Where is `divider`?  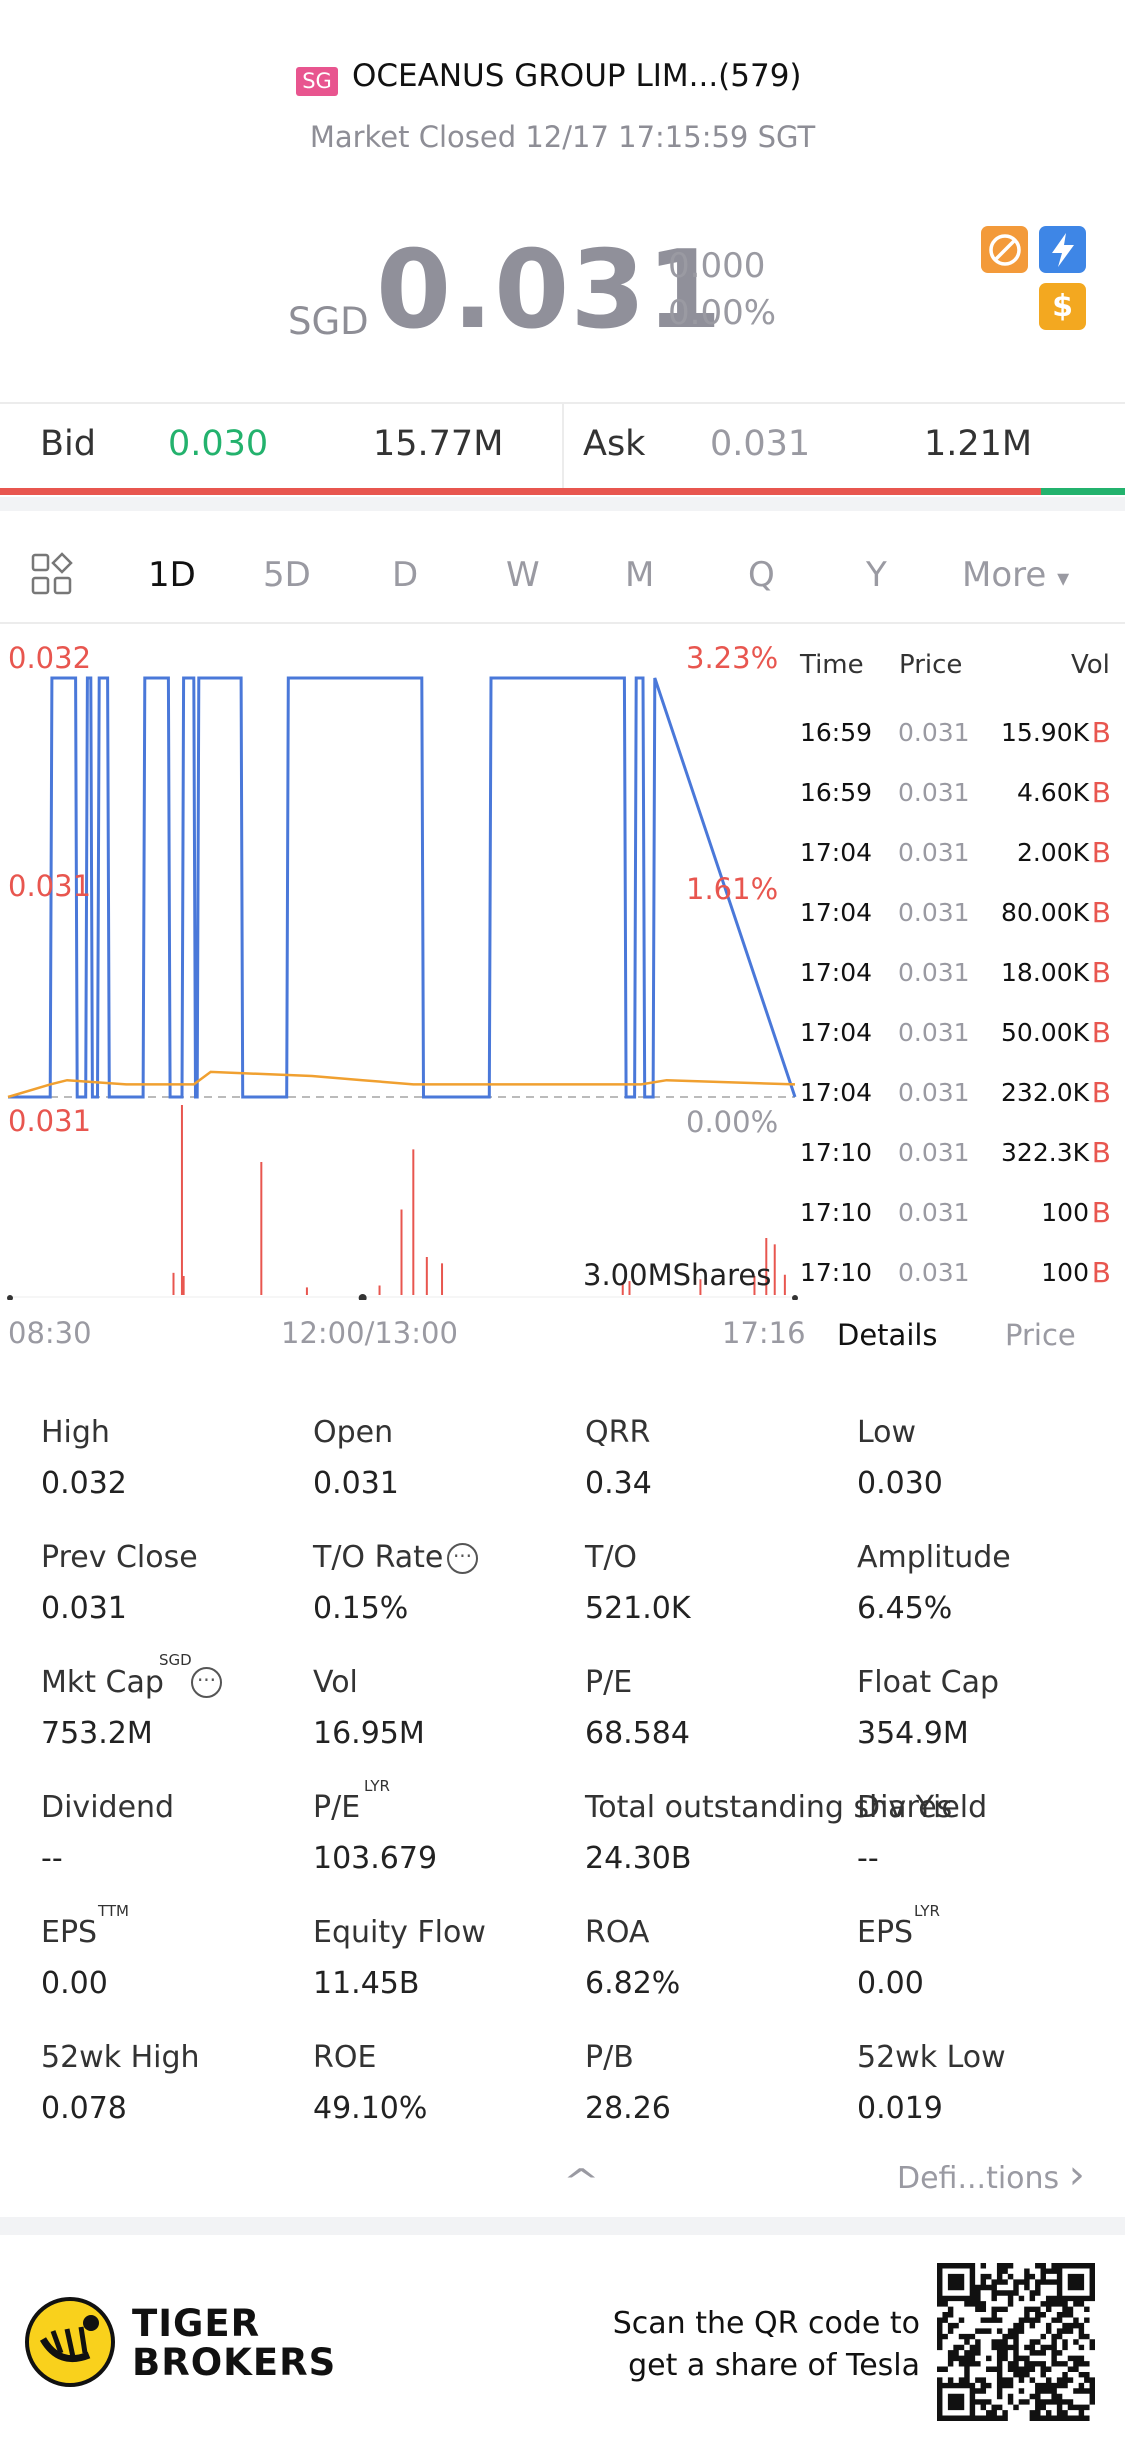
divider is located at coordinates (562, 623).